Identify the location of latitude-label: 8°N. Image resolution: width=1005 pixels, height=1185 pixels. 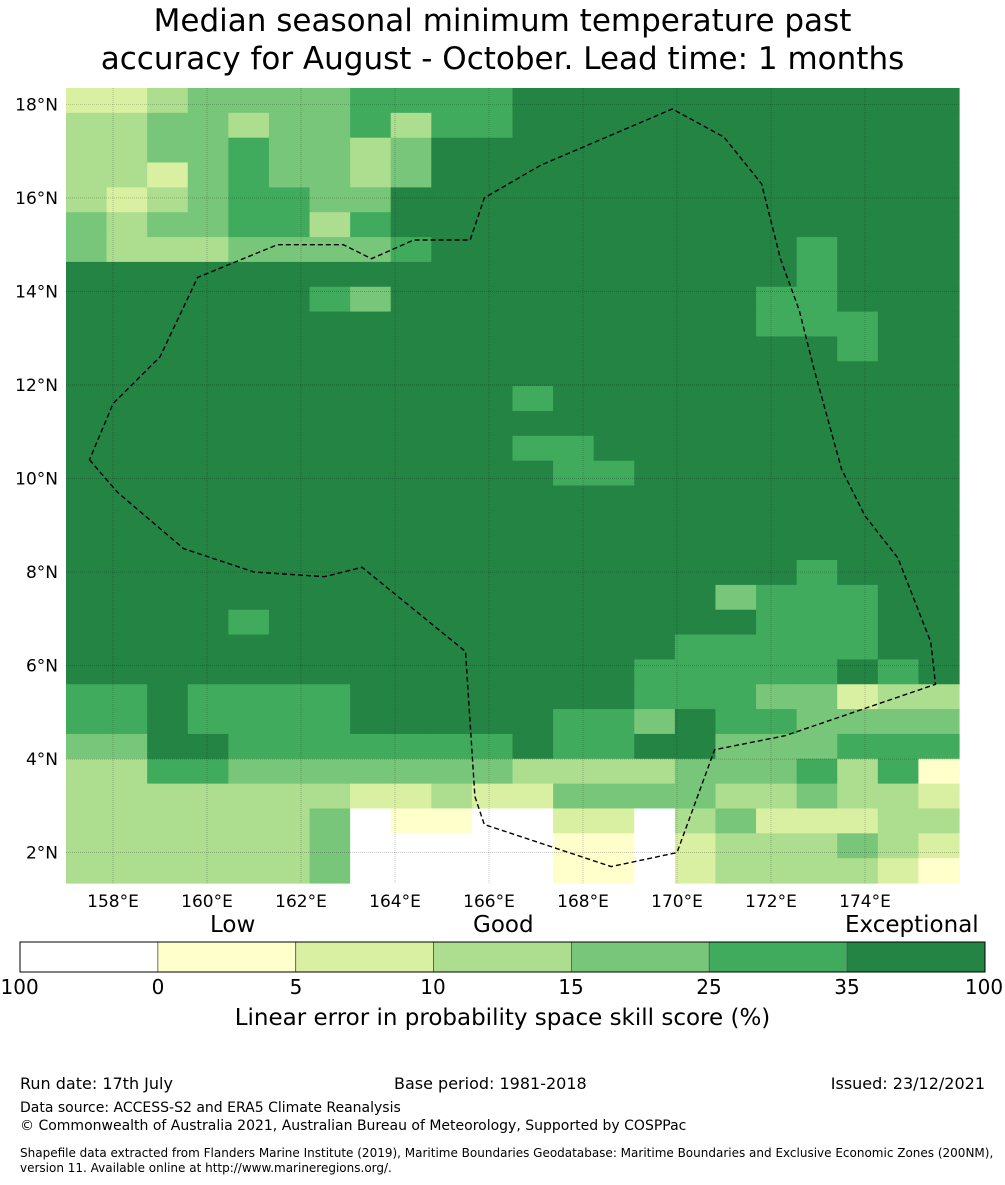
(42, 573).